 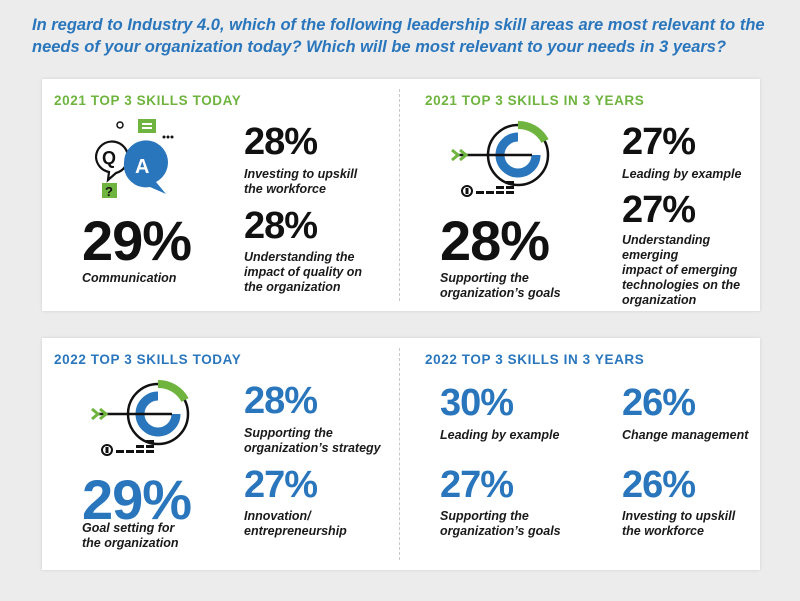 I want to click on pct-2022-3yrs-item4: 26%, so click(x=659, y=485).